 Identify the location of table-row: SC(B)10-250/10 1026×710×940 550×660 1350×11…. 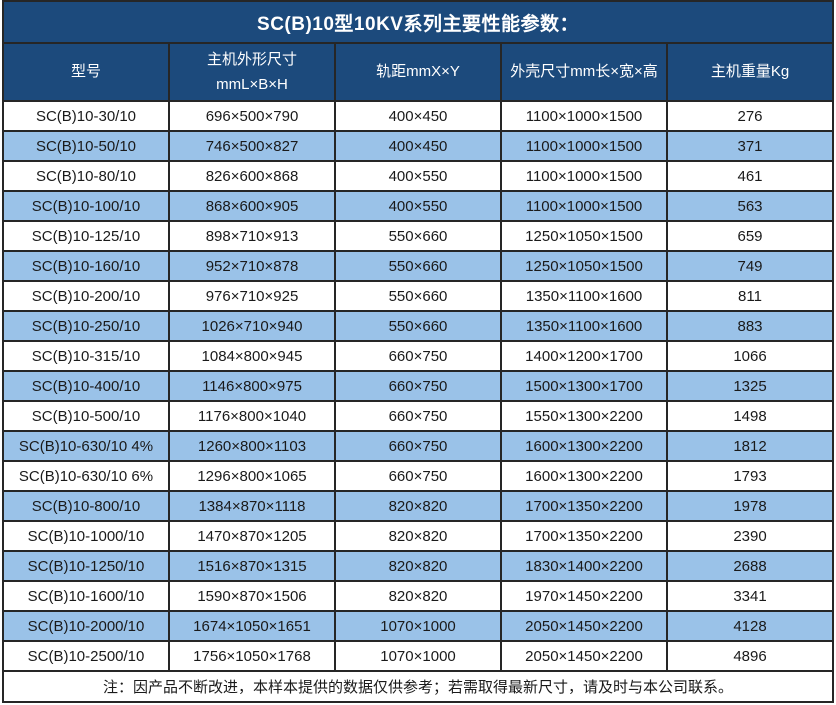
(418, 326).